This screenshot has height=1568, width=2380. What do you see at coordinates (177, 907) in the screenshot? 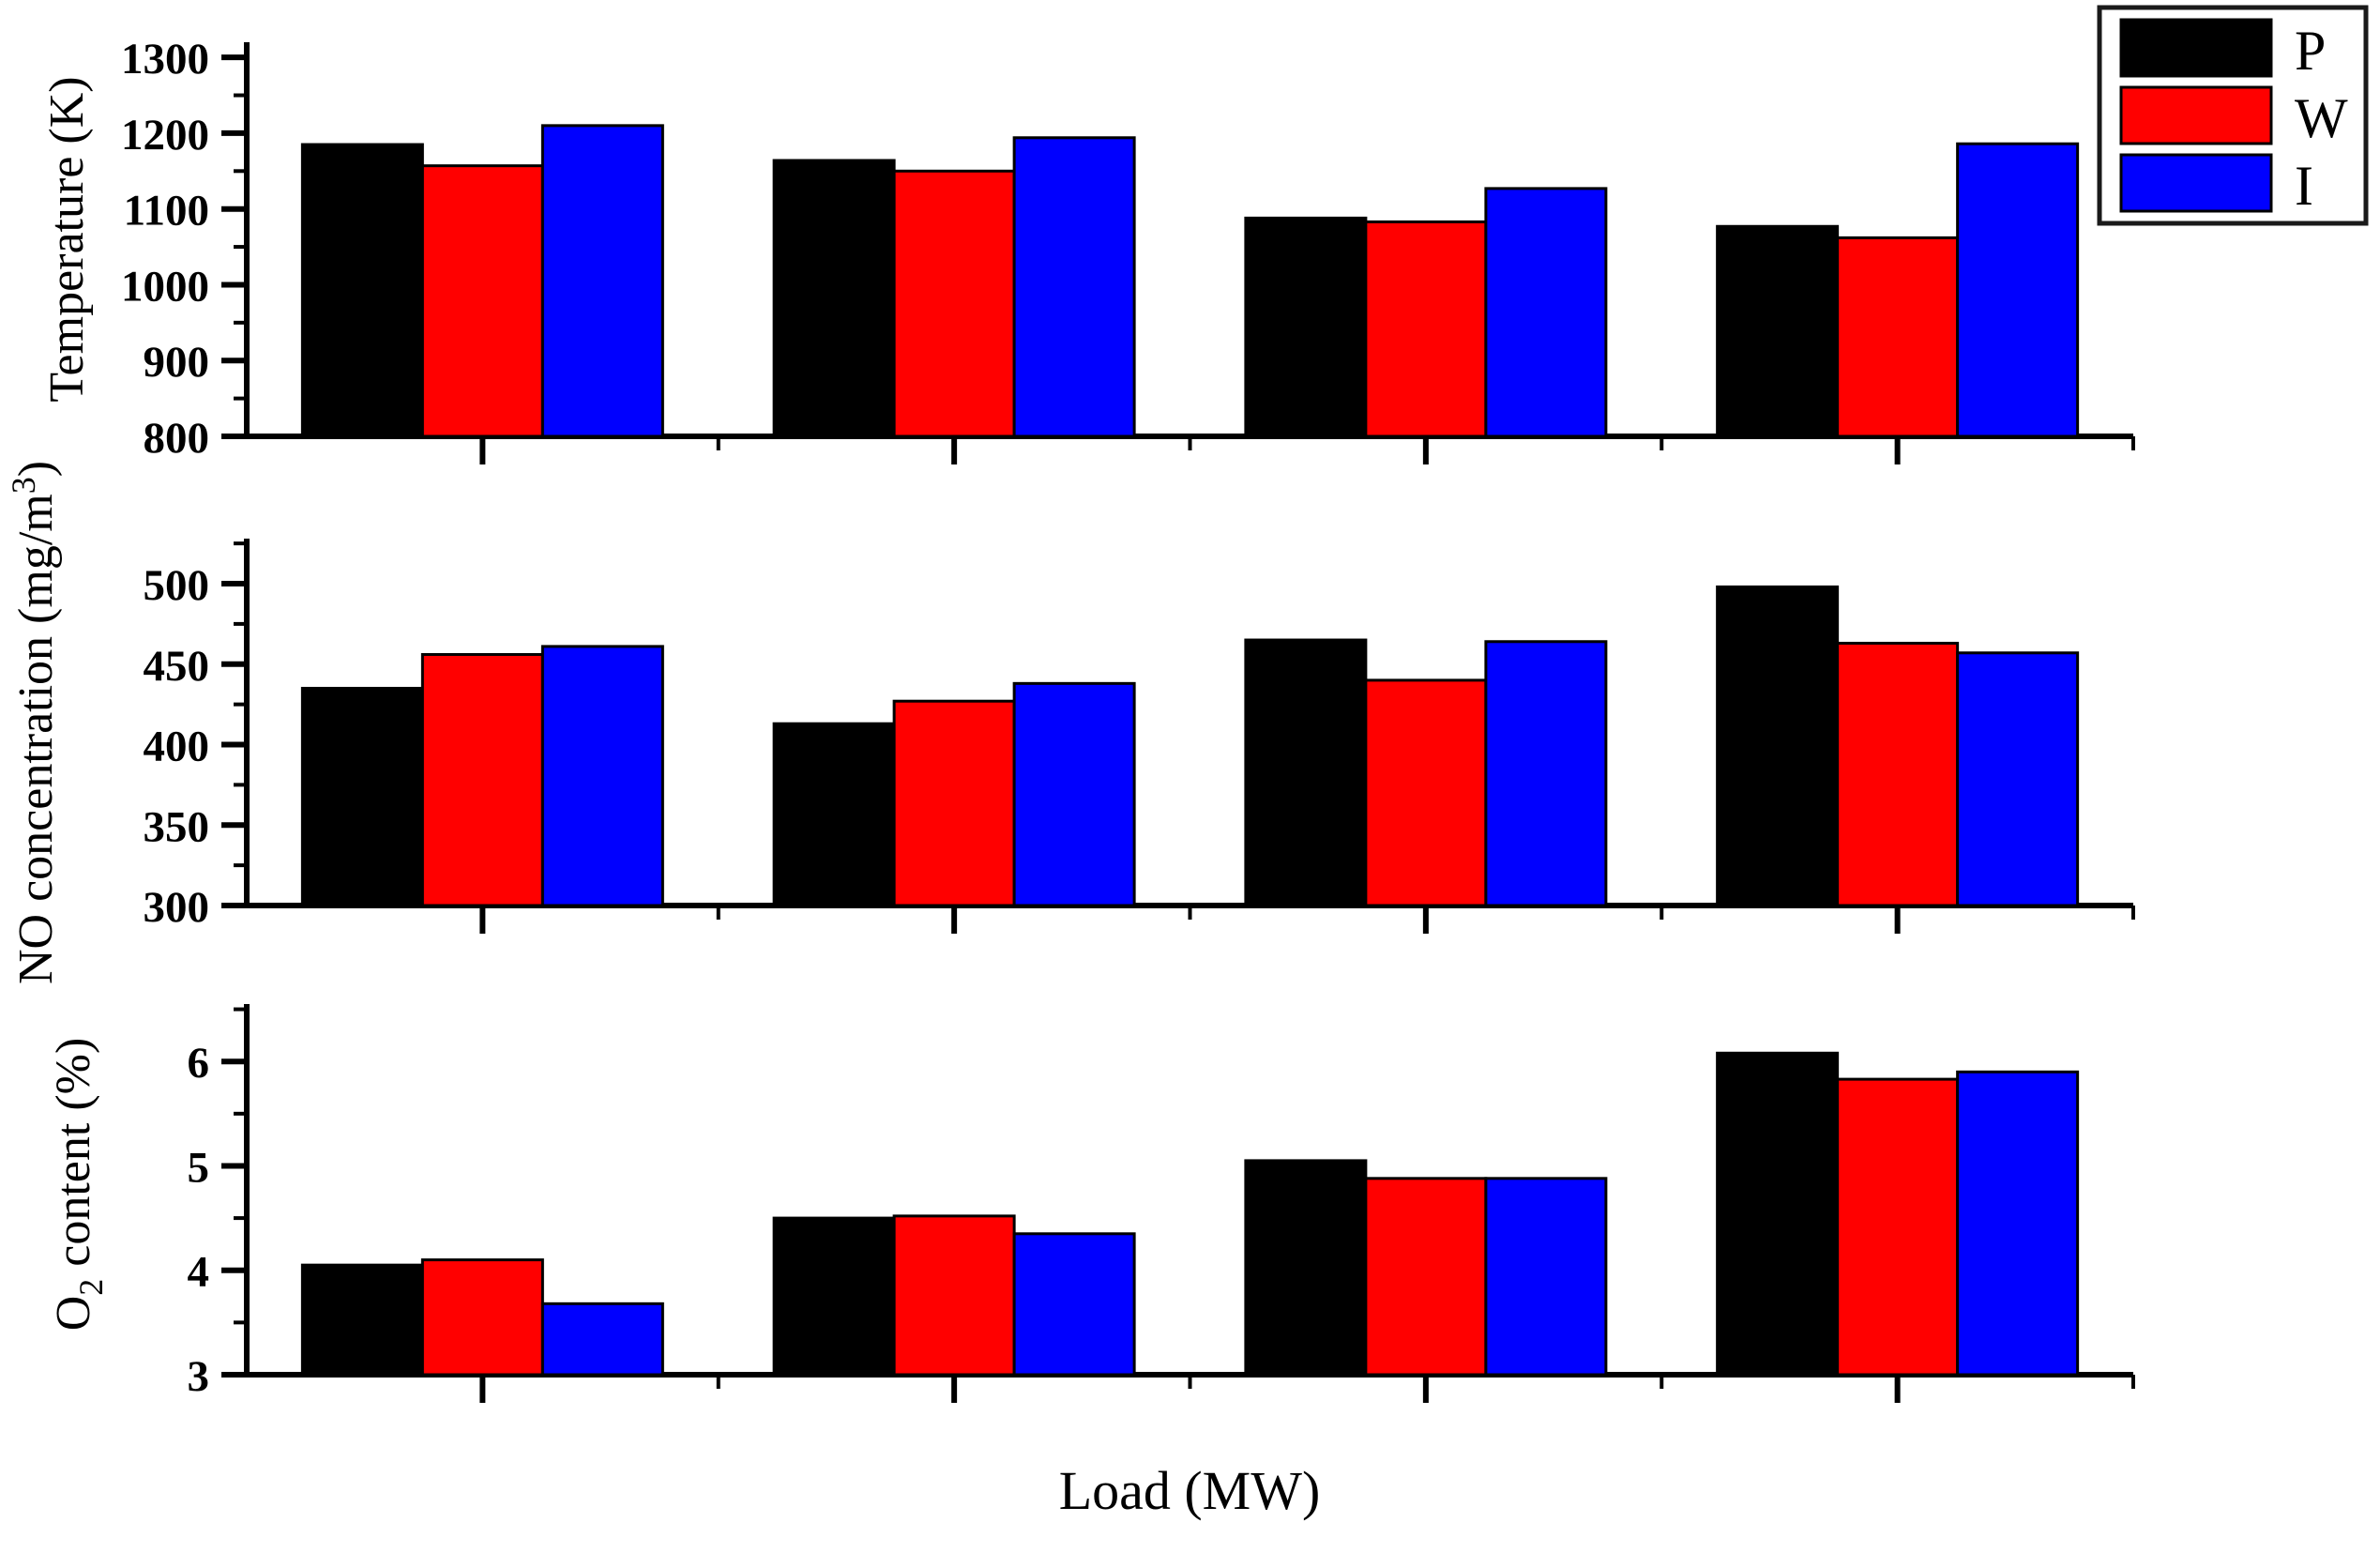
I see `y-tick-label: 300` at bounding box center [177, 907].